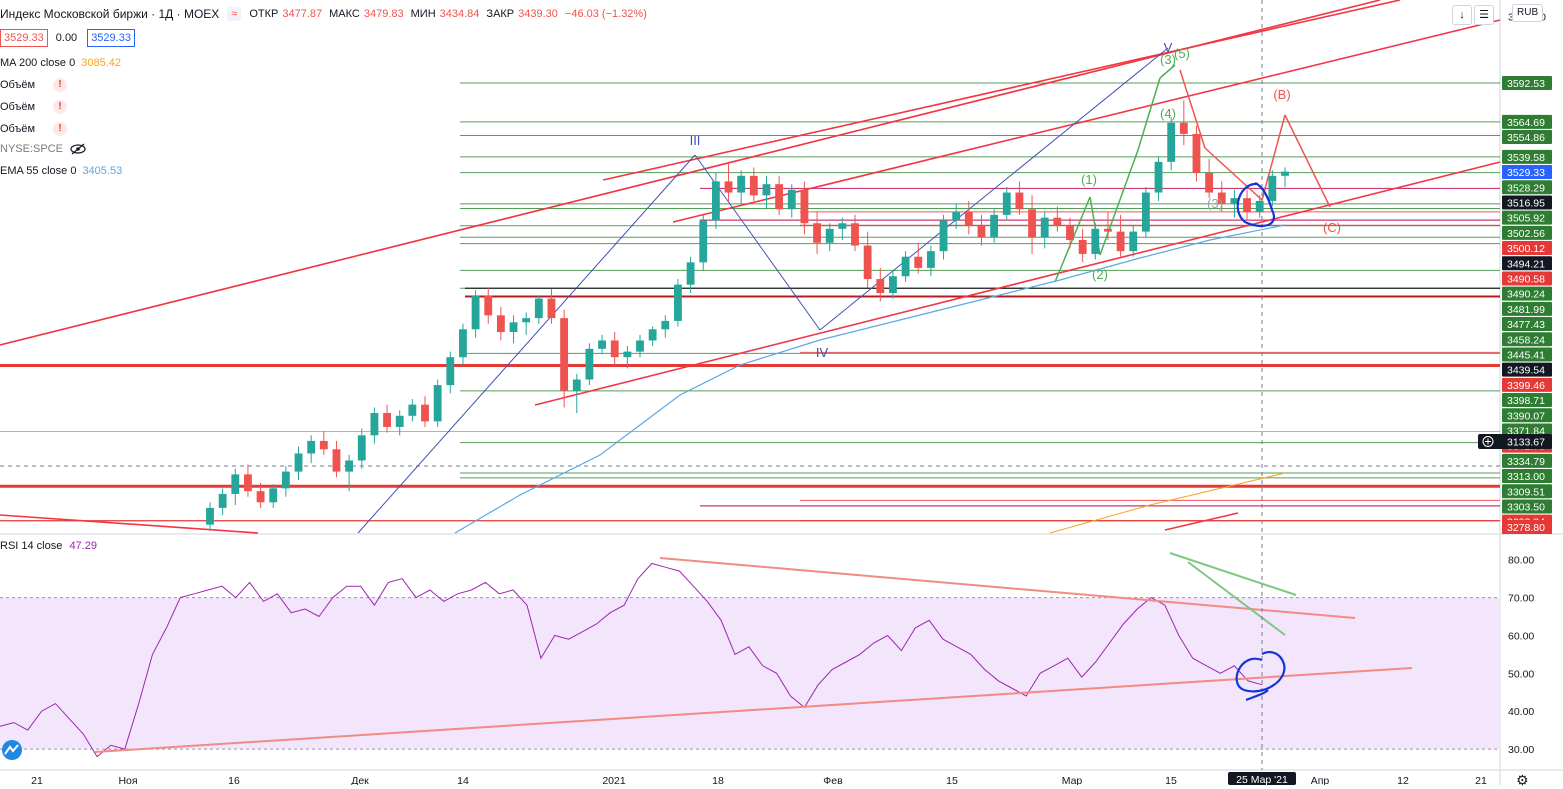  What do you see at coordinates (1528, 13) in the screenshot?
I see `currency-badge: RUB` at bounding box center [1528, 13].